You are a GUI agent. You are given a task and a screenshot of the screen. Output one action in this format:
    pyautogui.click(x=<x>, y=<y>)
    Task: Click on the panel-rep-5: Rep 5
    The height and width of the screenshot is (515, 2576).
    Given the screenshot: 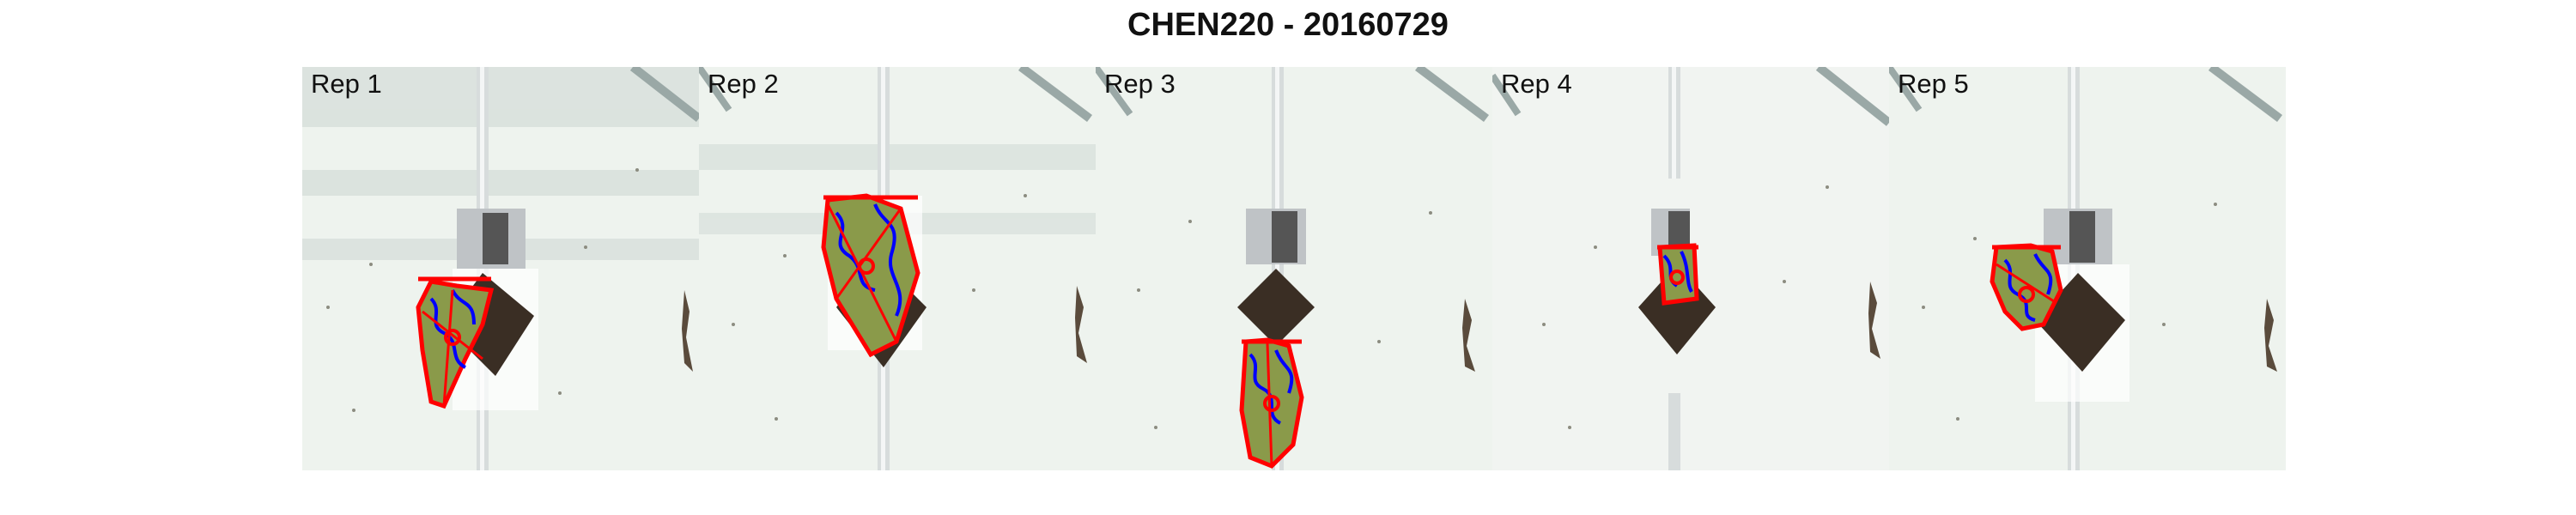 What is the action you would take?
    pyautogui.click(x=2087, y=268)
    